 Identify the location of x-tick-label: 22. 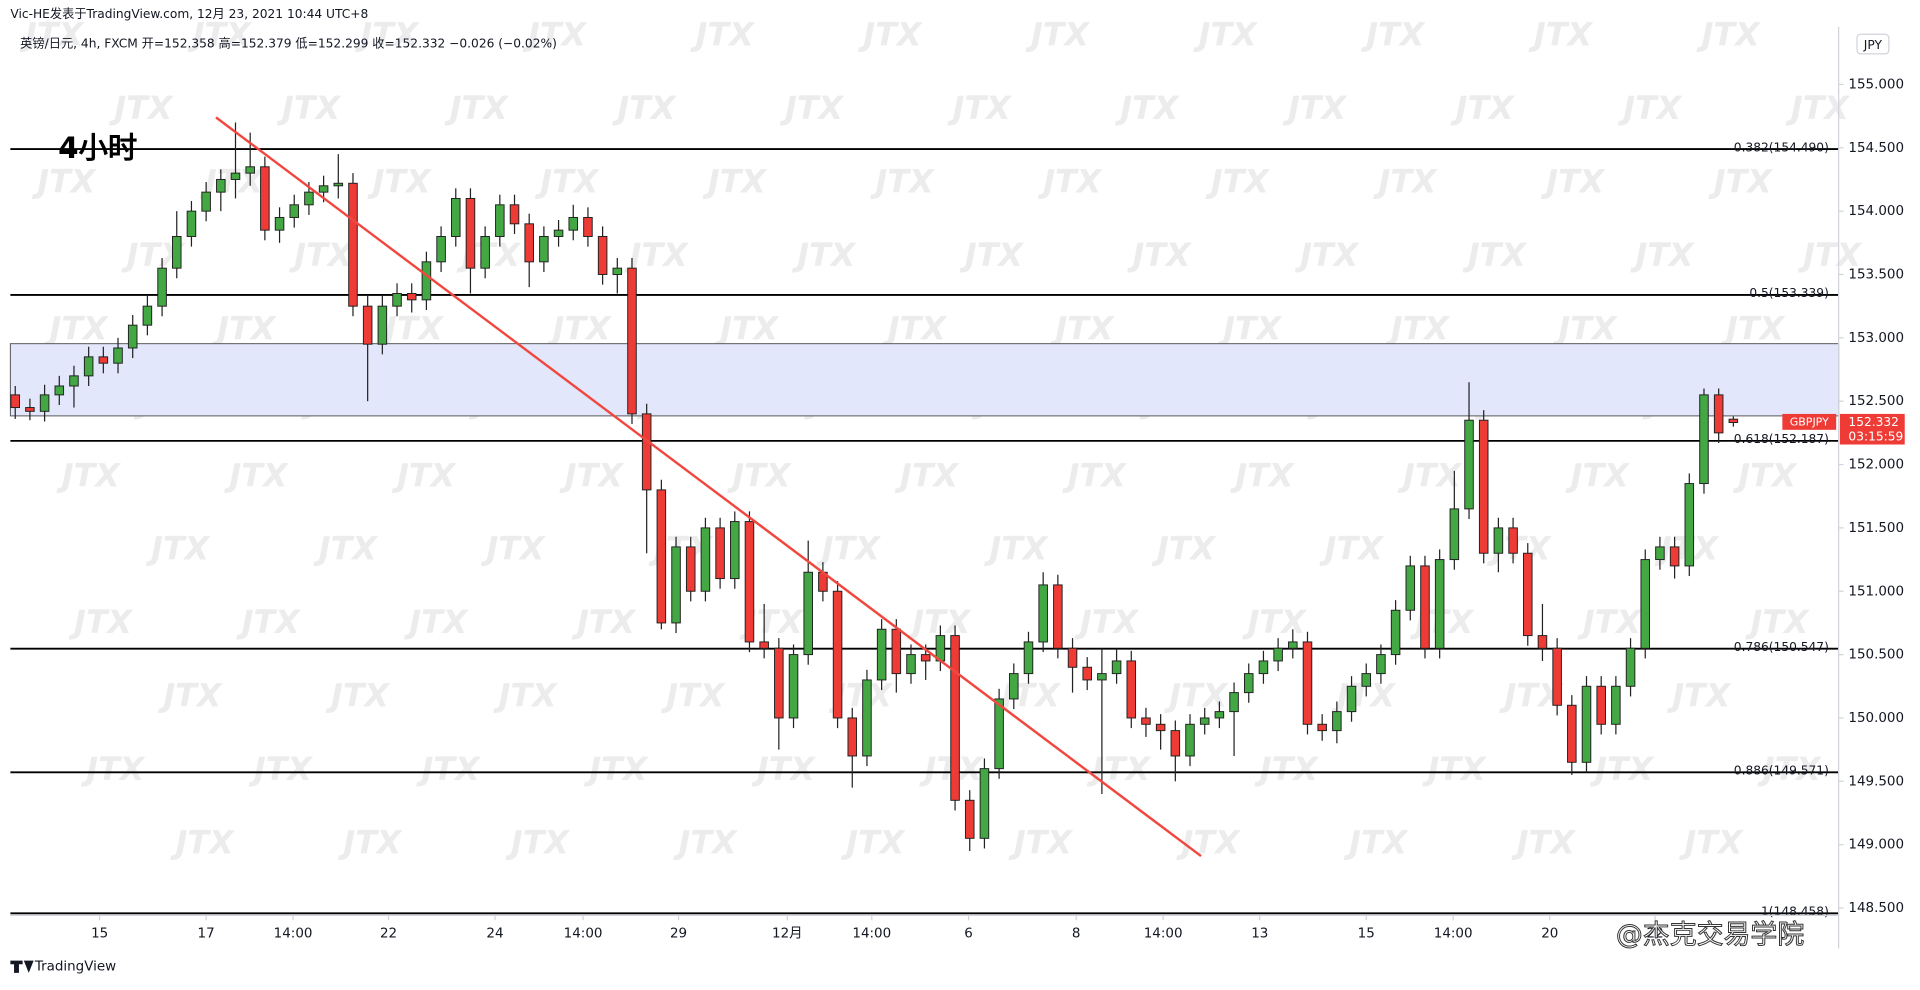
(388, 934).